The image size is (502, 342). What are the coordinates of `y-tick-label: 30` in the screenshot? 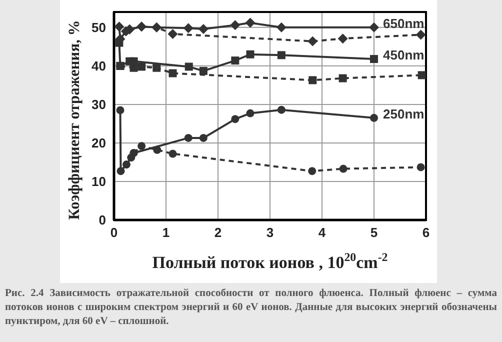 It's located at (99, 104).